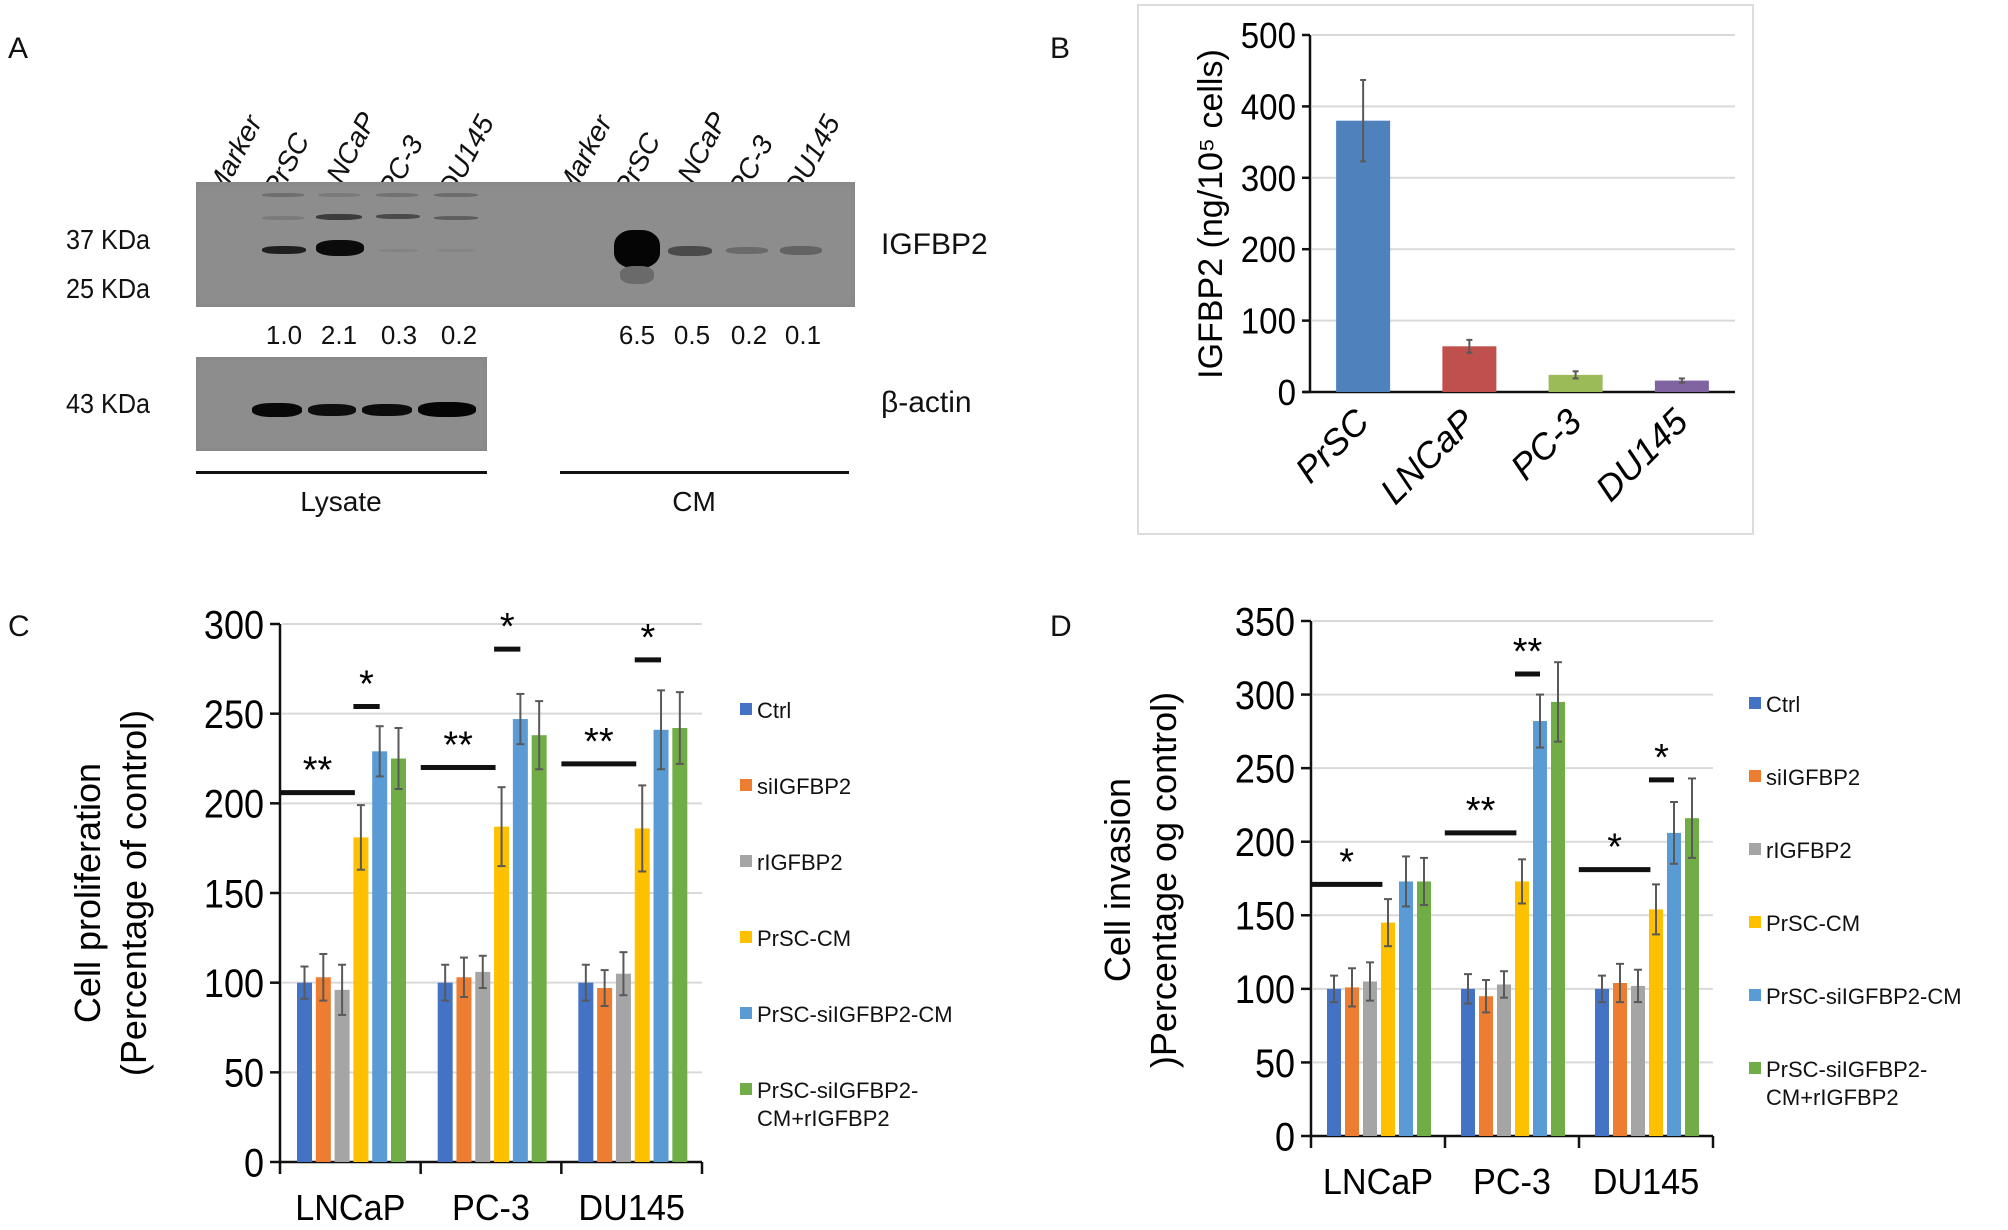  I want to click on y-tick-label: 150, so click(1265, 917).